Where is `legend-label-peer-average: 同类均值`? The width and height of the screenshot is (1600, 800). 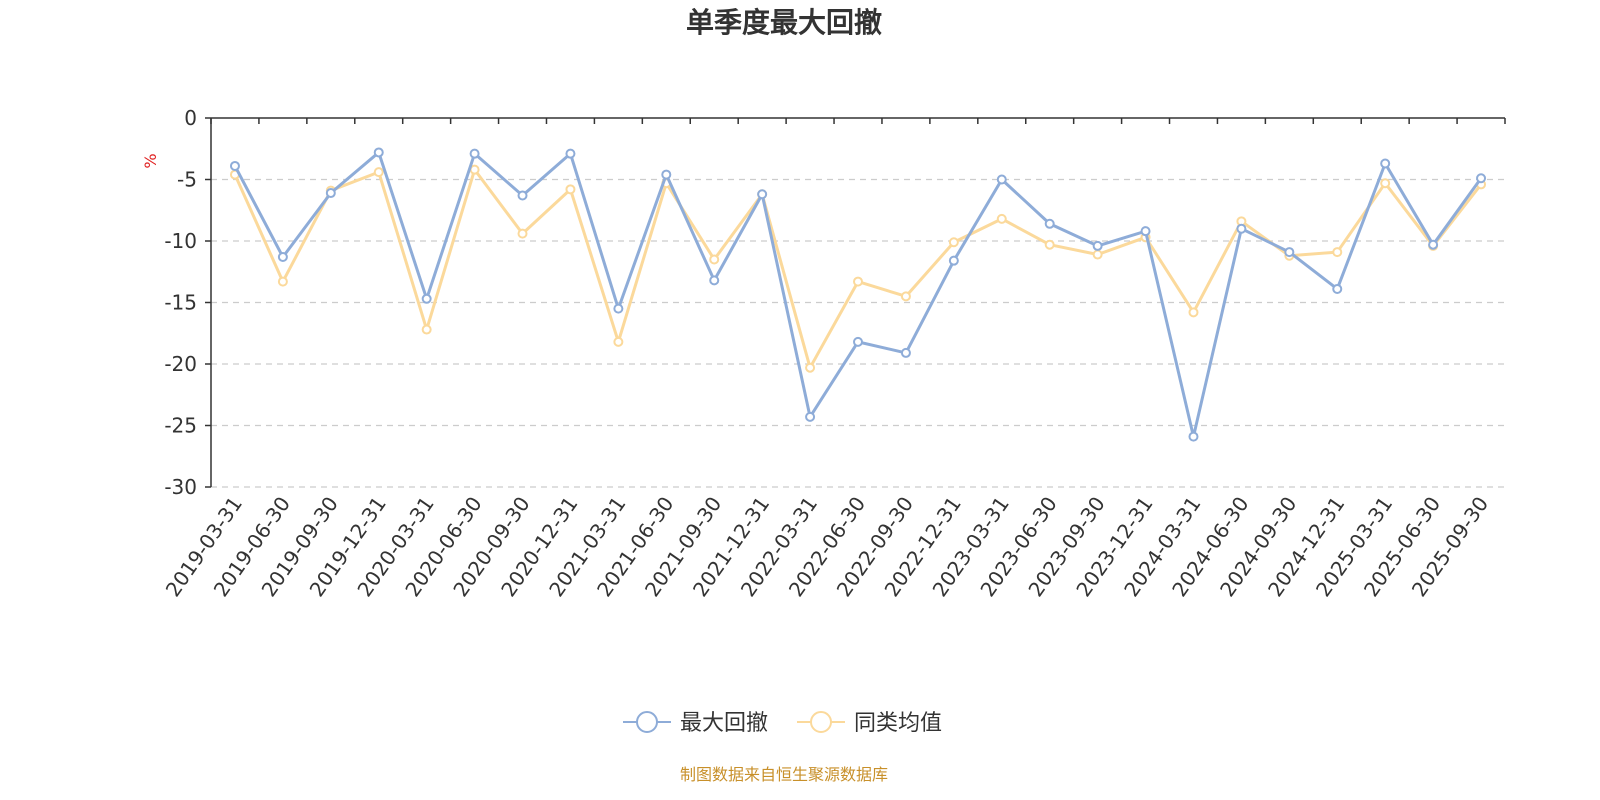 legend-label-peer-average: 同类均值 is located at coordinates (898, 723).